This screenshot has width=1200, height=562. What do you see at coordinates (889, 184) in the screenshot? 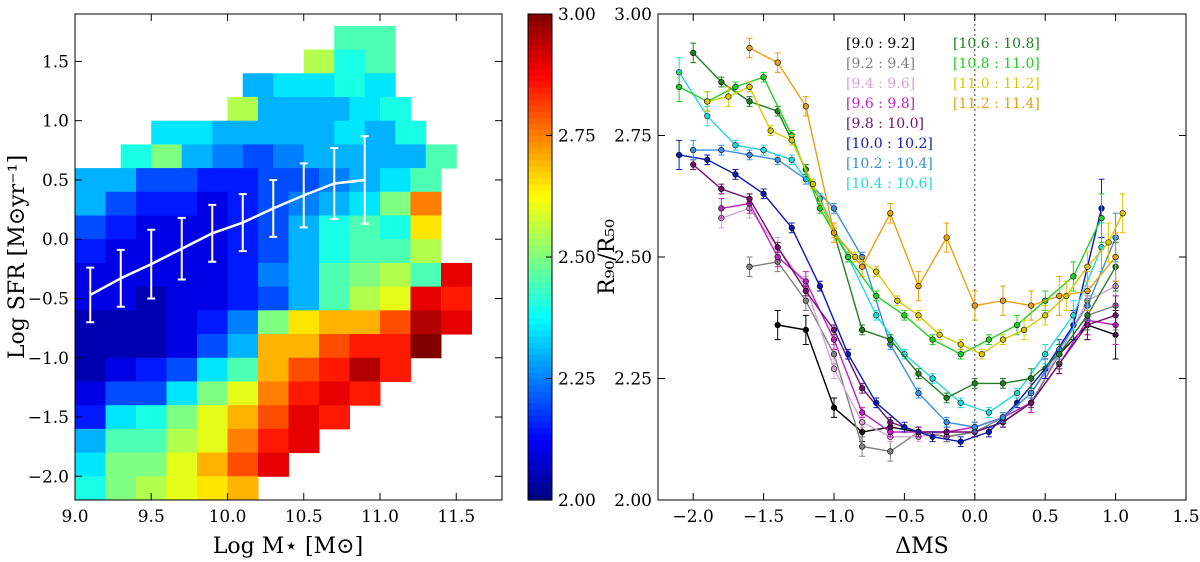
I see `legend-entry: [10.4 : 10.6]` at bounding box center [889, 184].